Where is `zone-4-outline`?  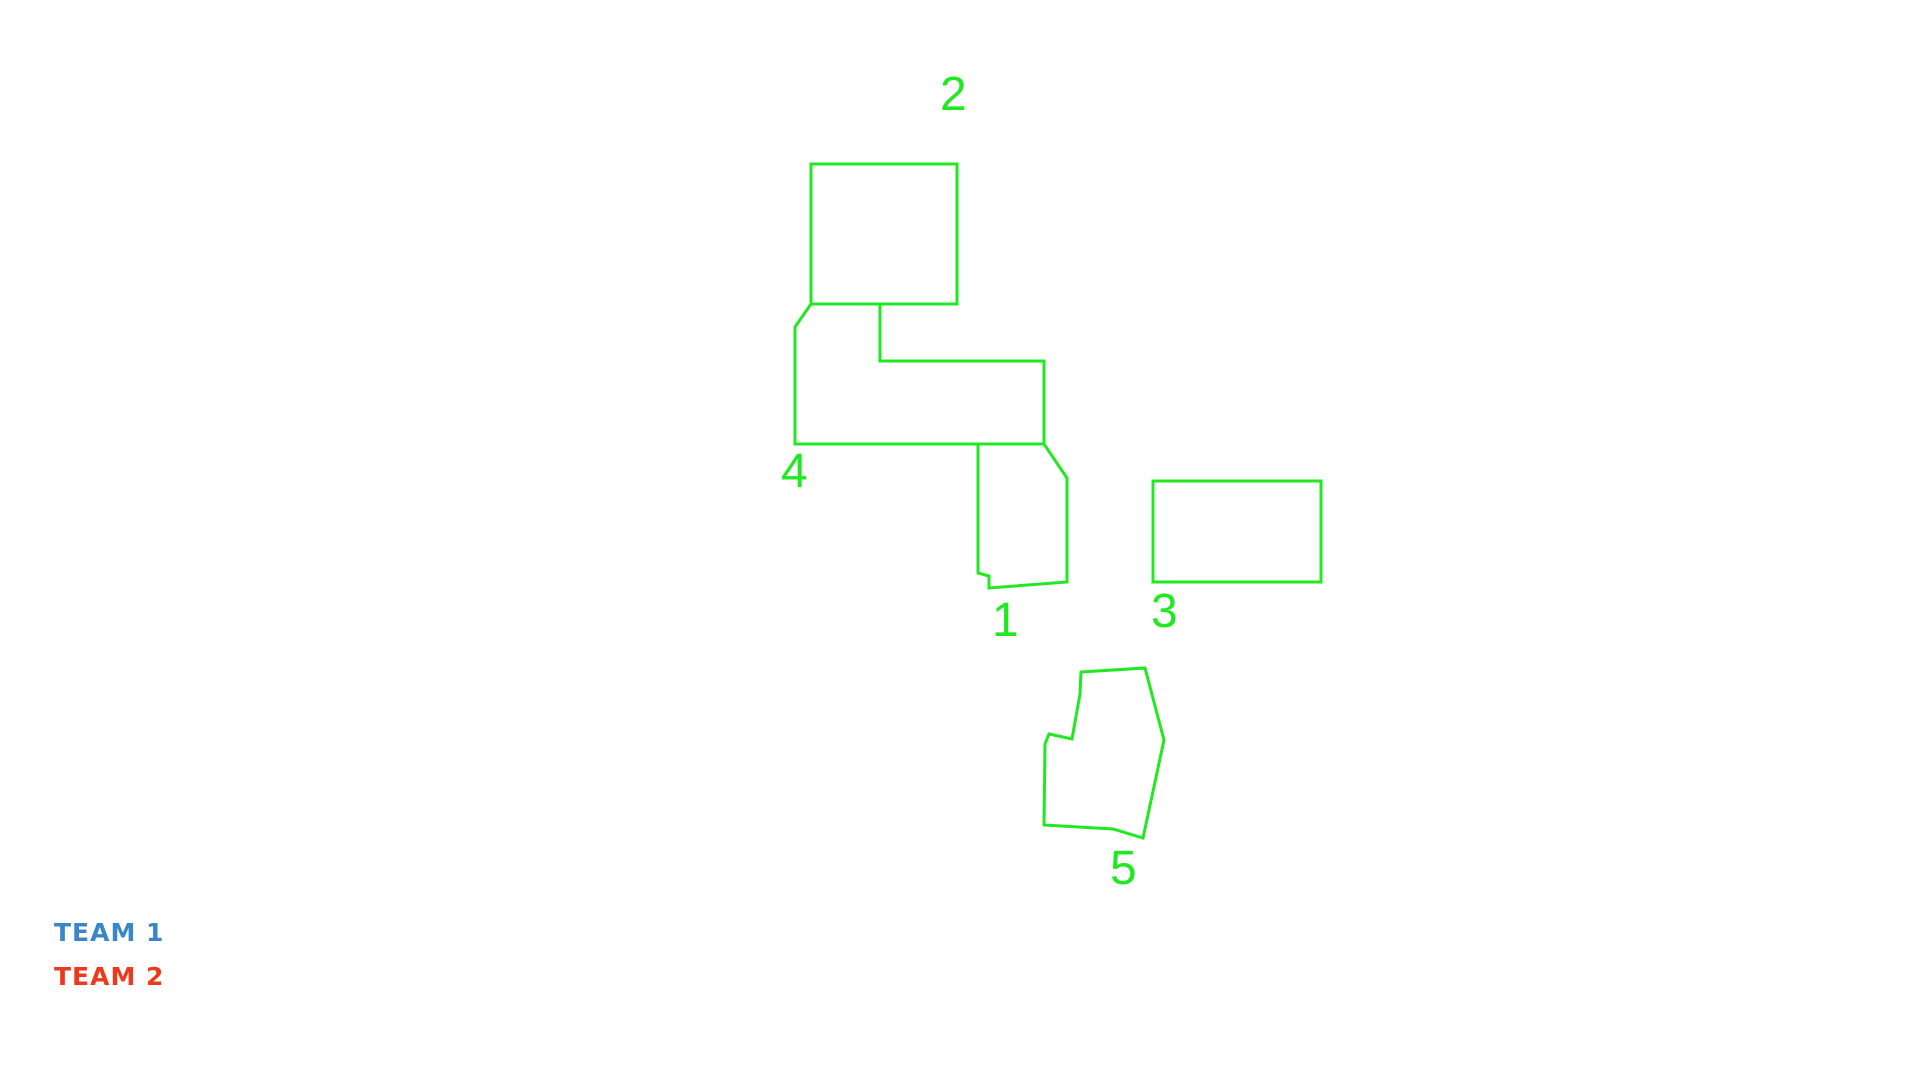
zone-4-outline is located at coordinates (919, 374).